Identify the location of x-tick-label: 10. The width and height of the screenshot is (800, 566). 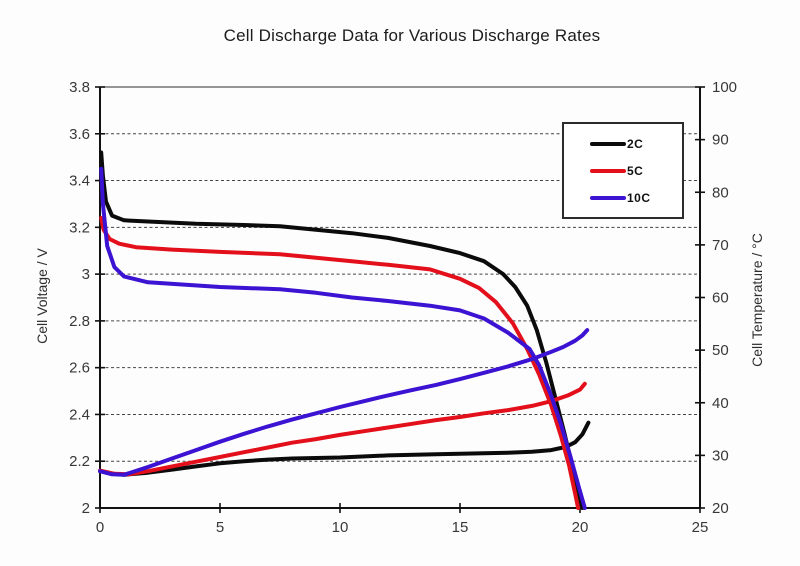
(340, 527).